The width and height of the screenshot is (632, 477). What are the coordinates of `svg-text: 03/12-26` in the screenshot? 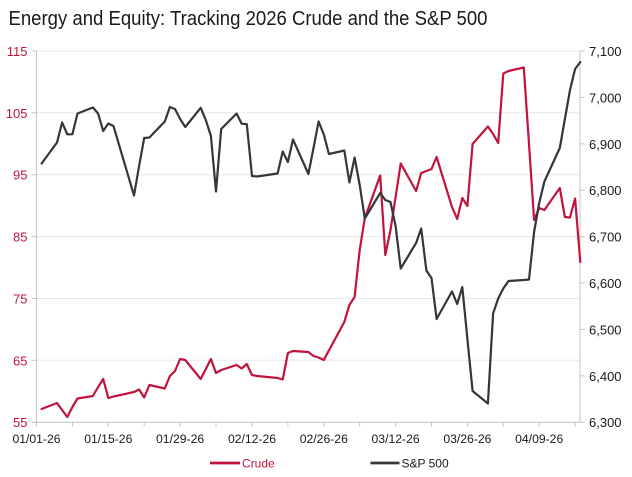 It's located at (396, 439).